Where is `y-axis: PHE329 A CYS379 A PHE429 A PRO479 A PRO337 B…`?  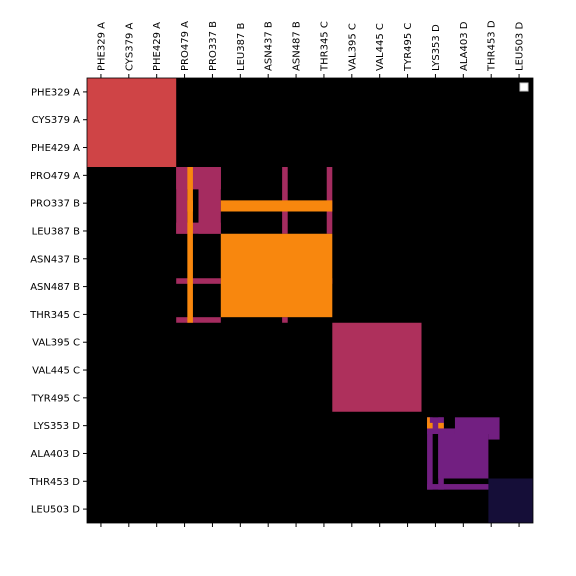 y-axis: PHE329 A CYS379 A PHE429 A PRO479 A PRO337 B… is located at coordinates (57, 301).